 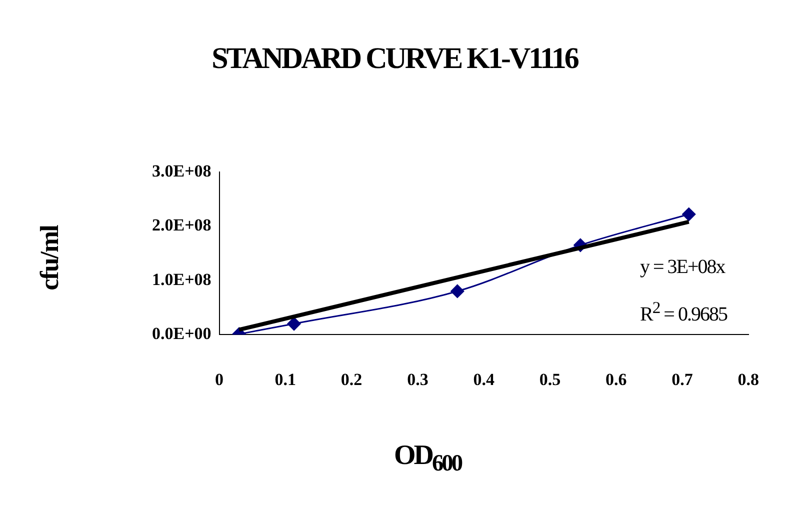 I want to click on x-tick-label: 0.5, so click(x=550, y=380).